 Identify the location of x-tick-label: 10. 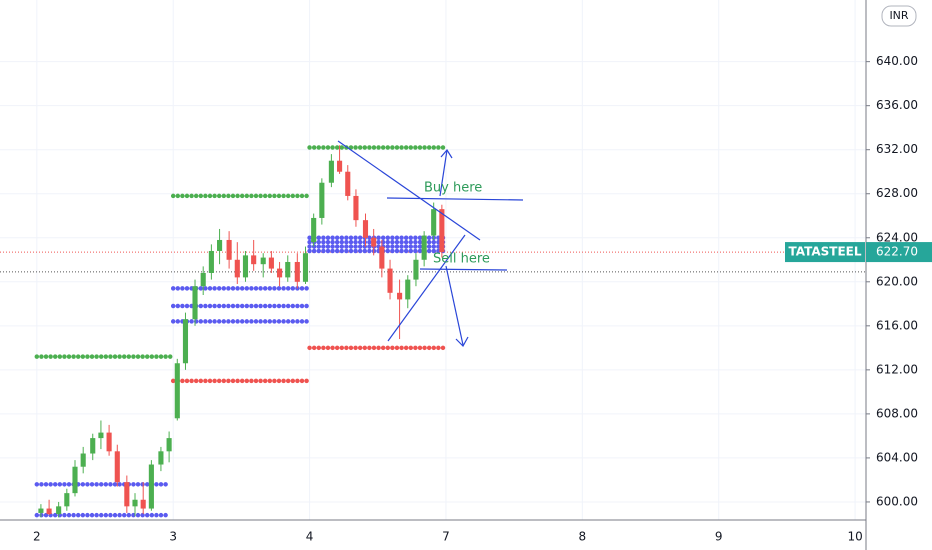
(854, 537).